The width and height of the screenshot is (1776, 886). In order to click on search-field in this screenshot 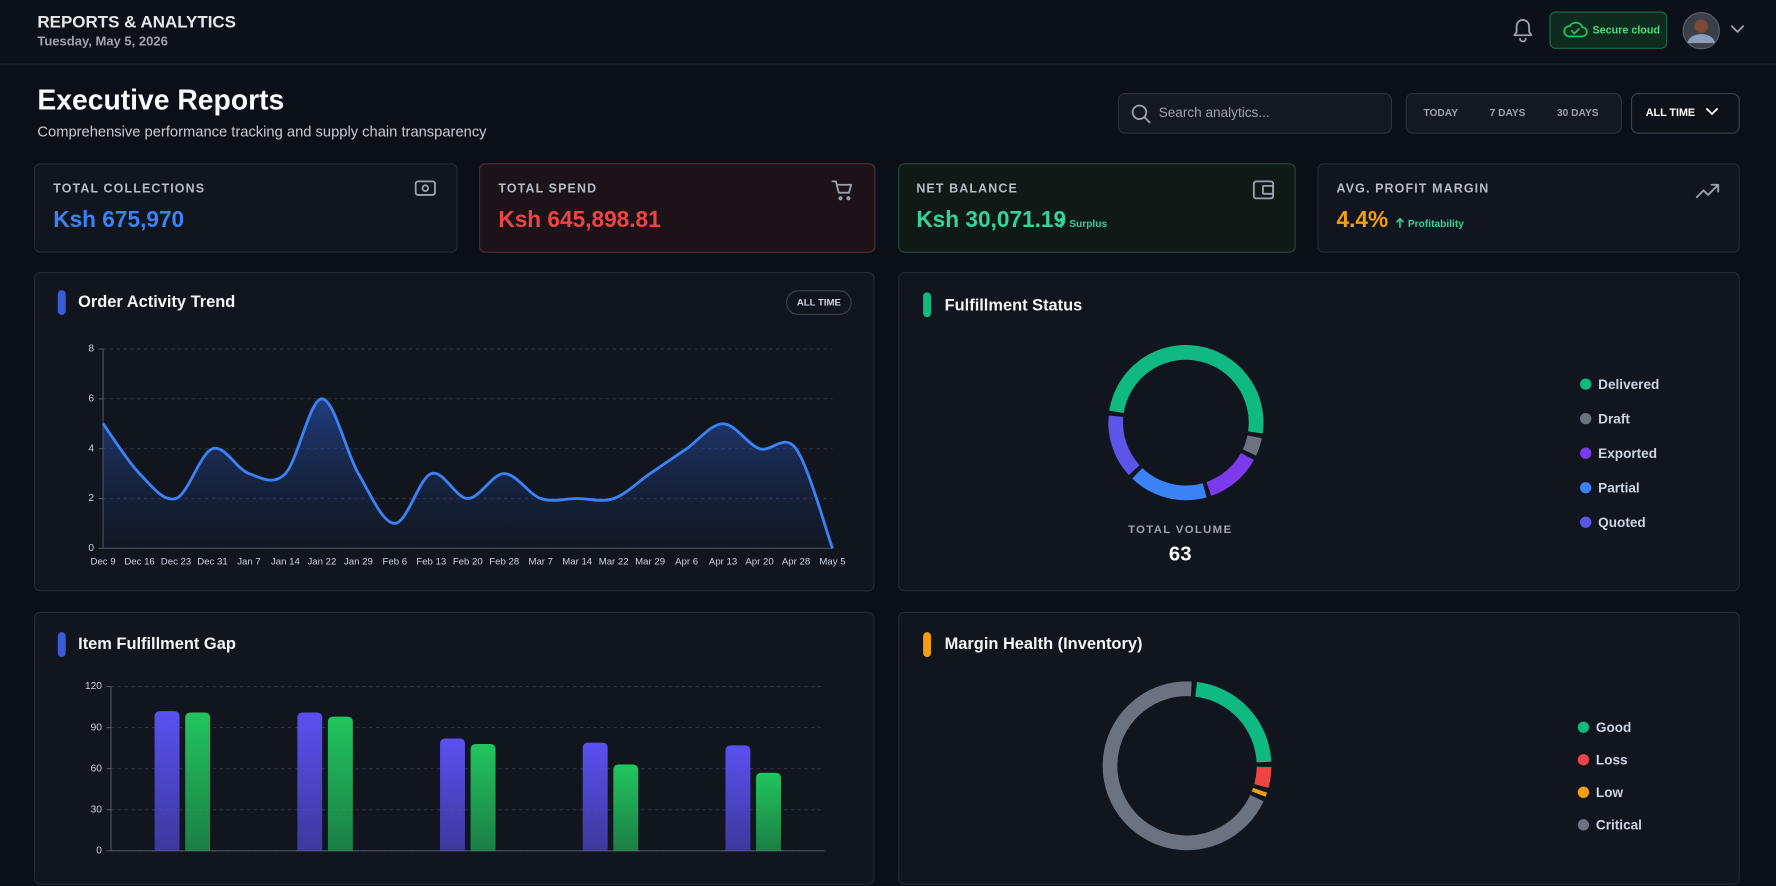, I will do `click(1255, 113)`.